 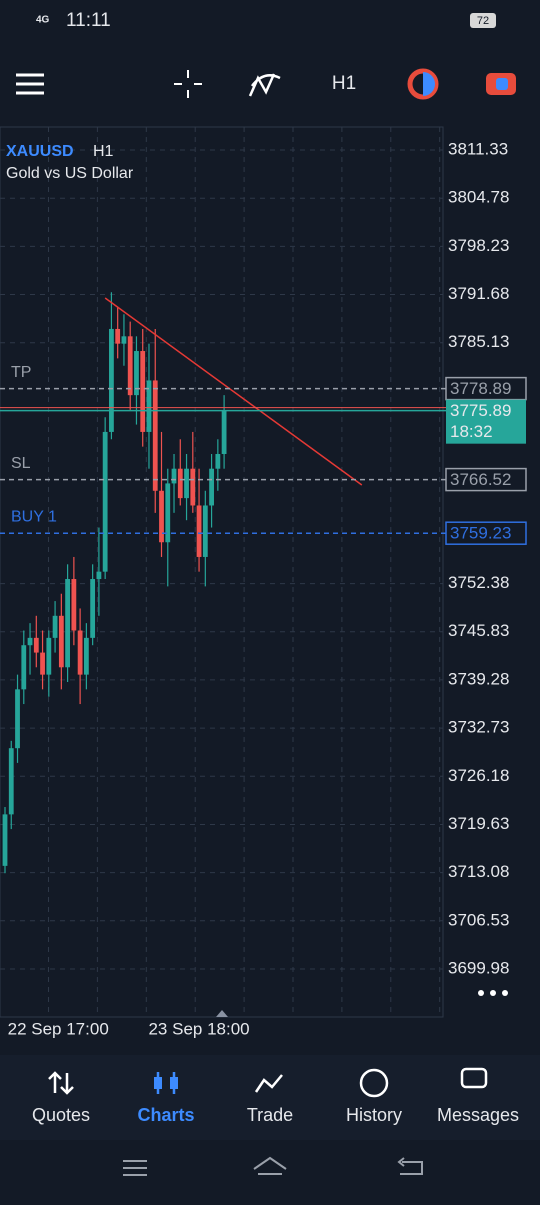 I want to click on y-tick-label: 3811.33, so click(x=478, y=149).